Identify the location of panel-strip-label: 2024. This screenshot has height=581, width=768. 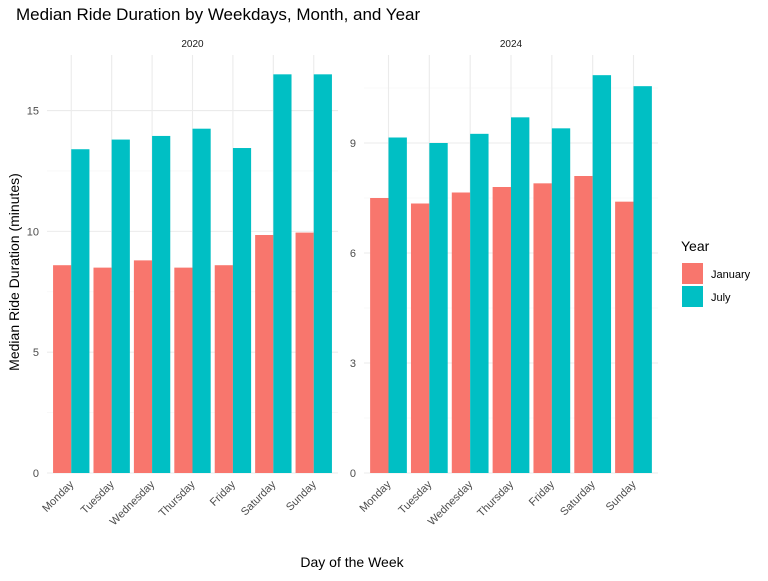
(511, 44).